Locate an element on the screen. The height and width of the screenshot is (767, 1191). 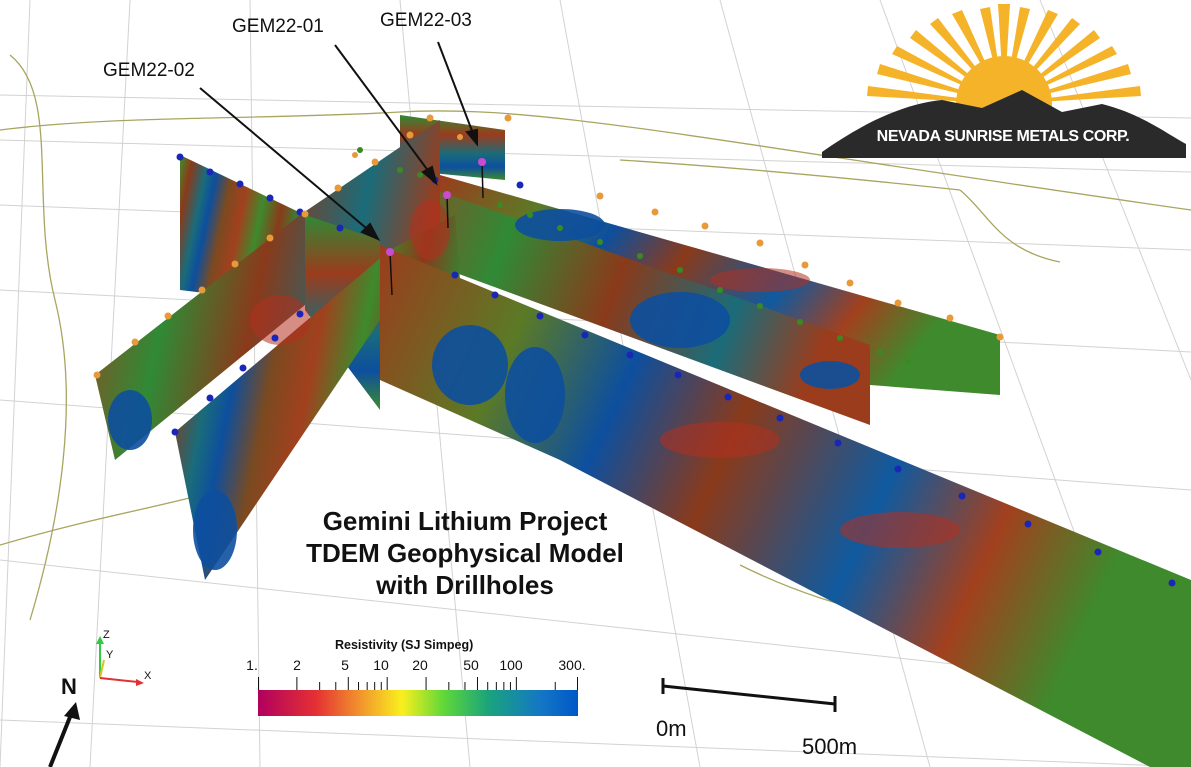
drillhole-label-gem22-02: GEM22-02 is located at coordinates (149, 70).